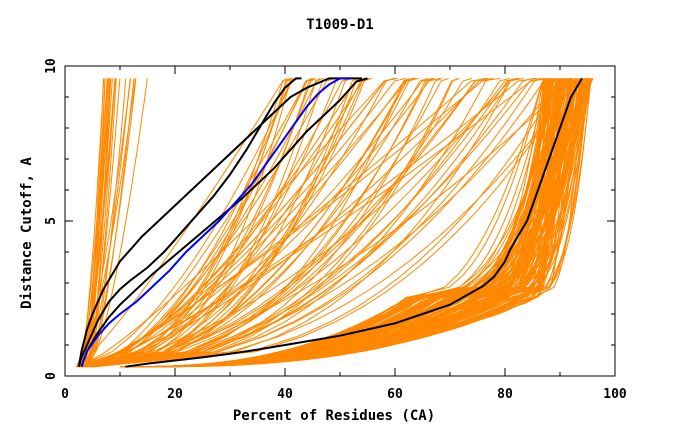 The height and width of the screenshot is (440, 680). Describe the element at coordinates (505, 394) in the screenshot. I see `x-tick-label: 80` at that location.